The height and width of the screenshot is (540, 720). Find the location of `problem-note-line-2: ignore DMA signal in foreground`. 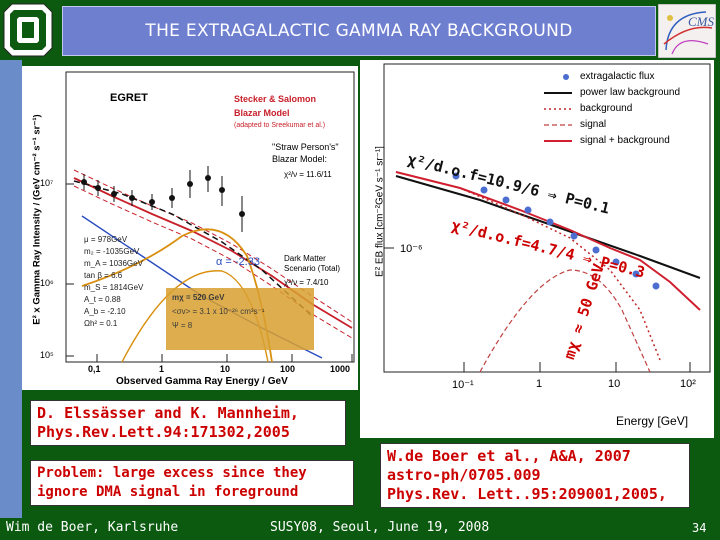

problem-note-line-2: ignore DMA signal in foreground is located at coordinates (168, 492).